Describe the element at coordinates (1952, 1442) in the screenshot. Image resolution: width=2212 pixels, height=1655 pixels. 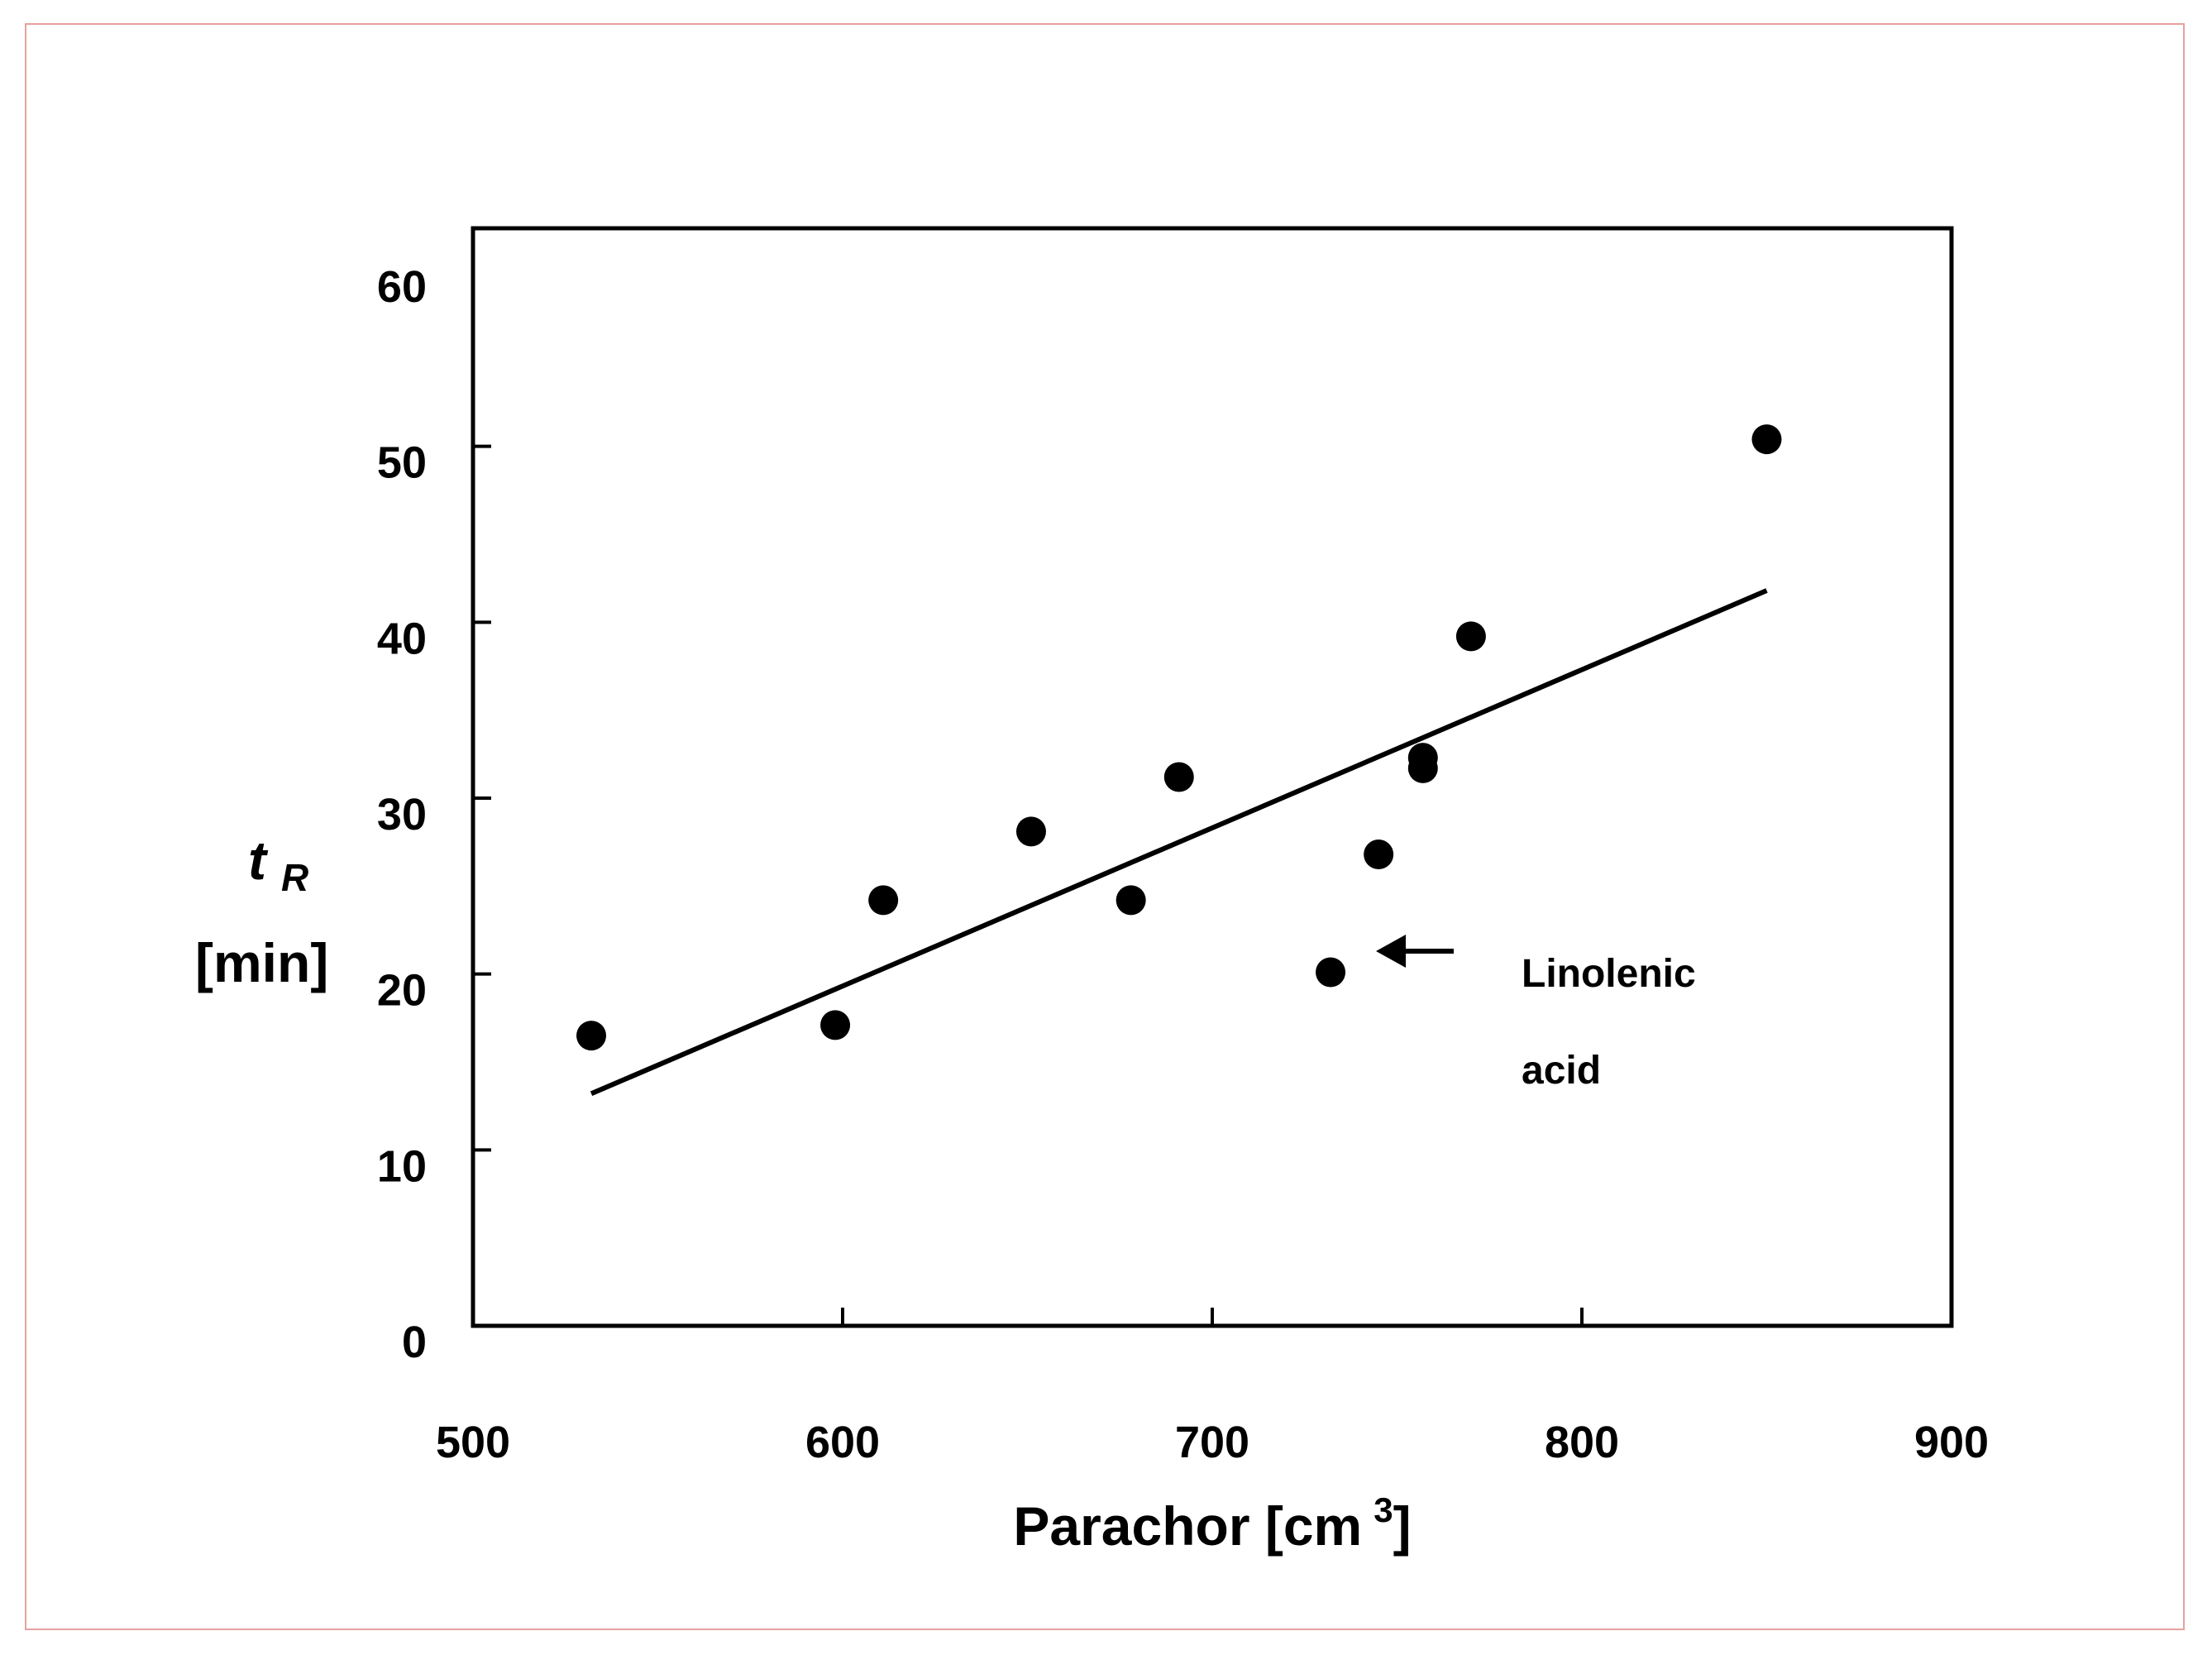
I see `x-tick-label: 900` at that location.